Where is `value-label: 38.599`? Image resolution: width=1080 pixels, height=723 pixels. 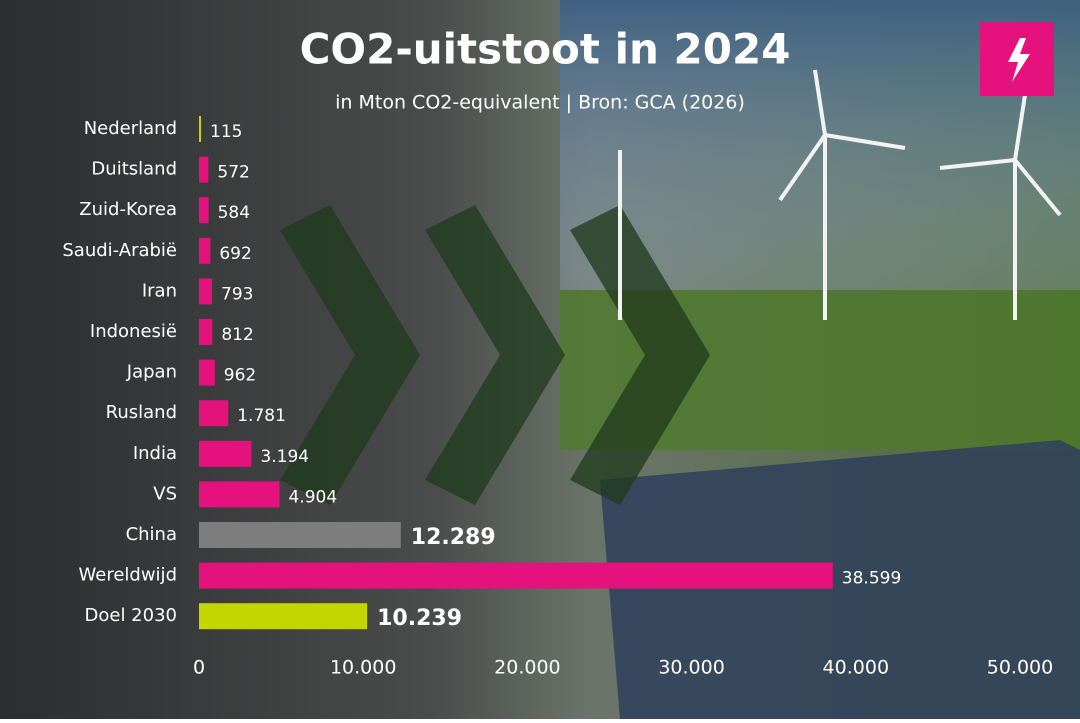
value-label: 38.599 is located at coordinates (871, 579).